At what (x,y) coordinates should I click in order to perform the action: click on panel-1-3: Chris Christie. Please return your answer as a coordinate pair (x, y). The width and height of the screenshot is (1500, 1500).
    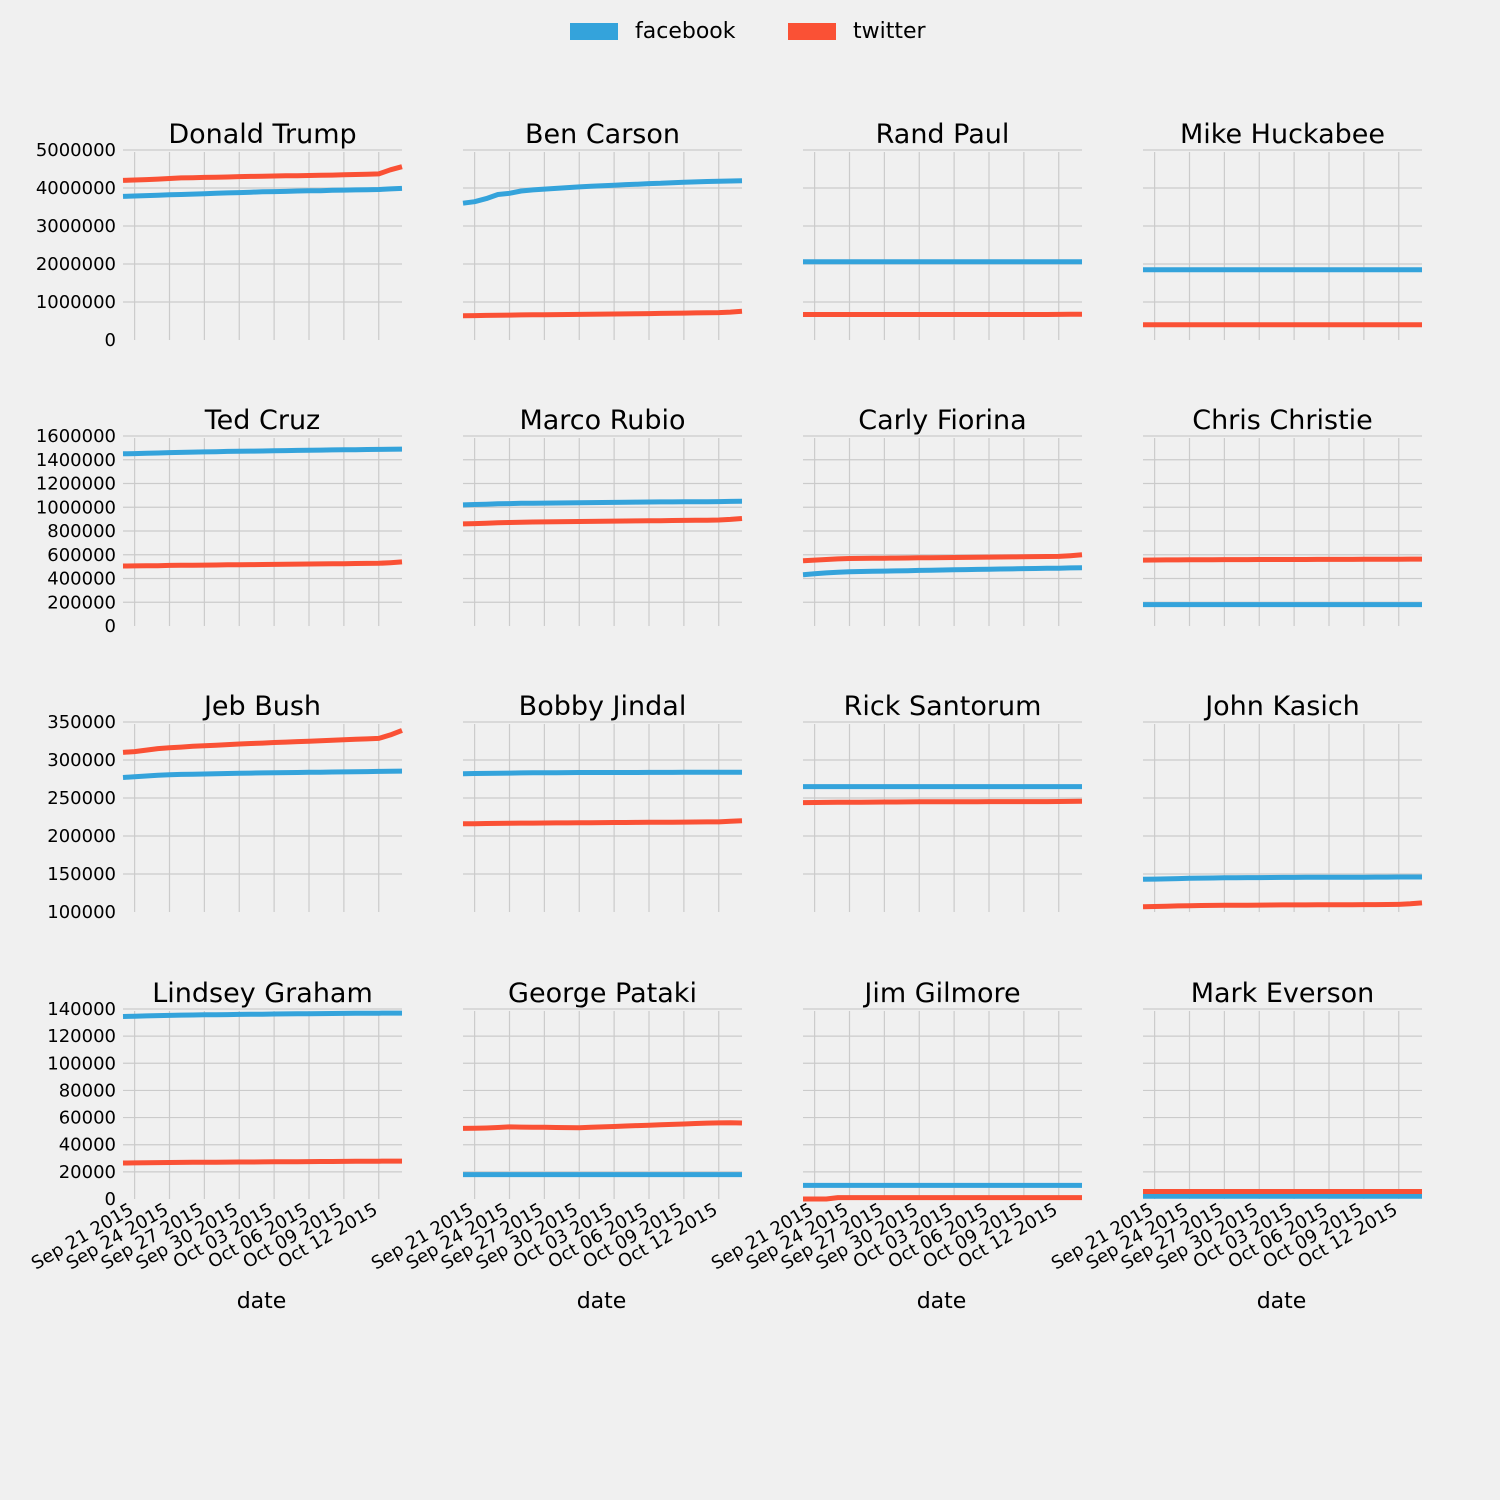
    Looking at the image, I should click on (1282, 515).